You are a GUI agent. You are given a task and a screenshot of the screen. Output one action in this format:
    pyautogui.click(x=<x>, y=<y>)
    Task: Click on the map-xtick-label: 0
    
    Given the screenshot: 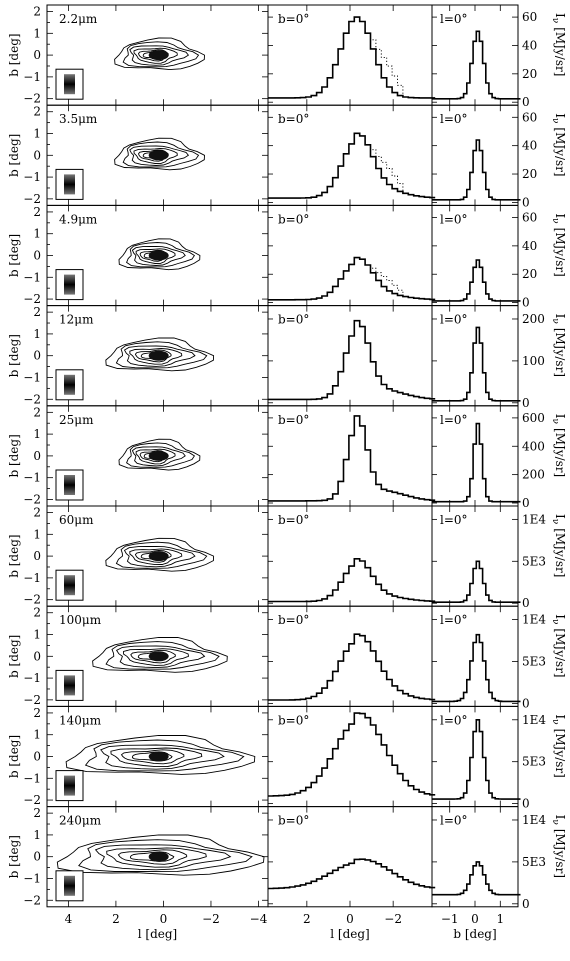 What is the action you would take?
    pyautogui.click(x=164, y=919)
    